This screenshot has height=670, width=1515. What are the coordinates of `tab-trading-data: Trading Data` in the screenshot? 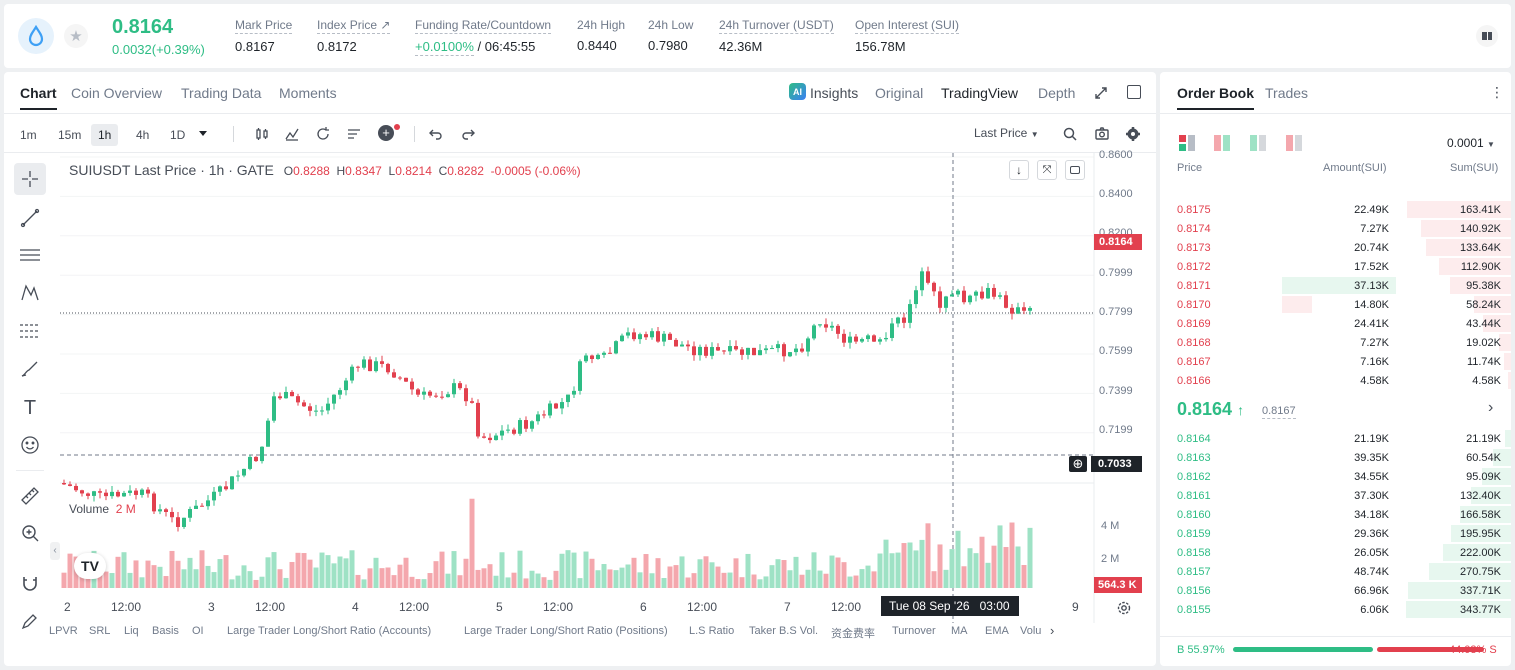 It's located at (221, 93).